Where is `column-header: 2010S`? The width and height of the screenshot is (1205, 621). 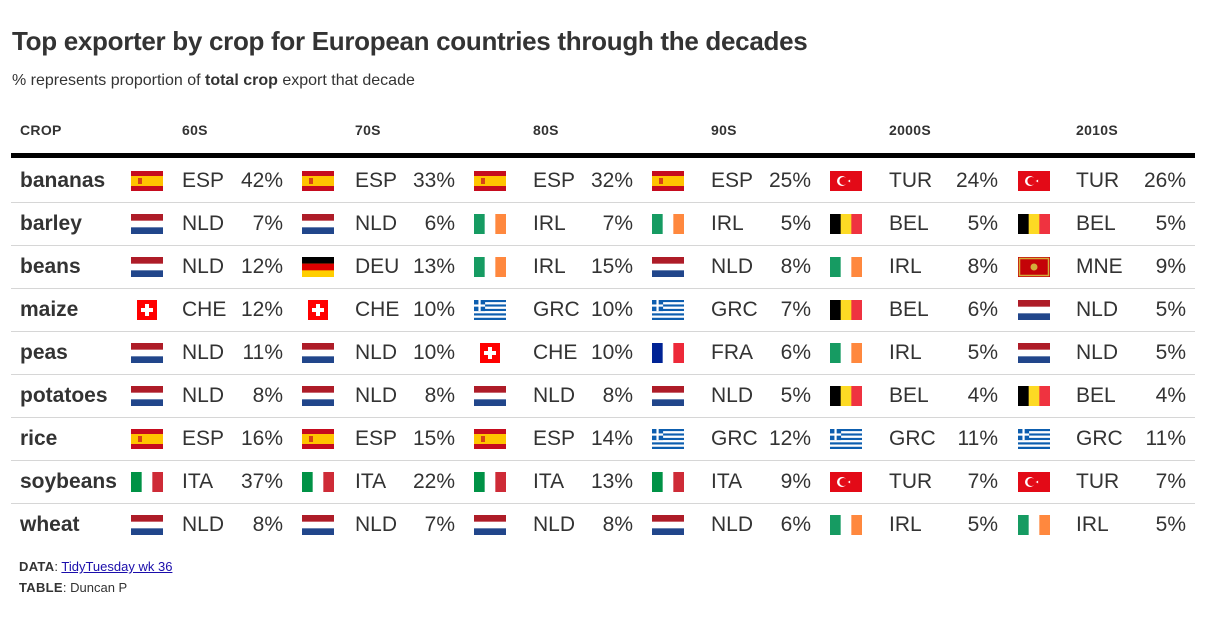
column-header: 2010S is located at coordinates (1097, 130).